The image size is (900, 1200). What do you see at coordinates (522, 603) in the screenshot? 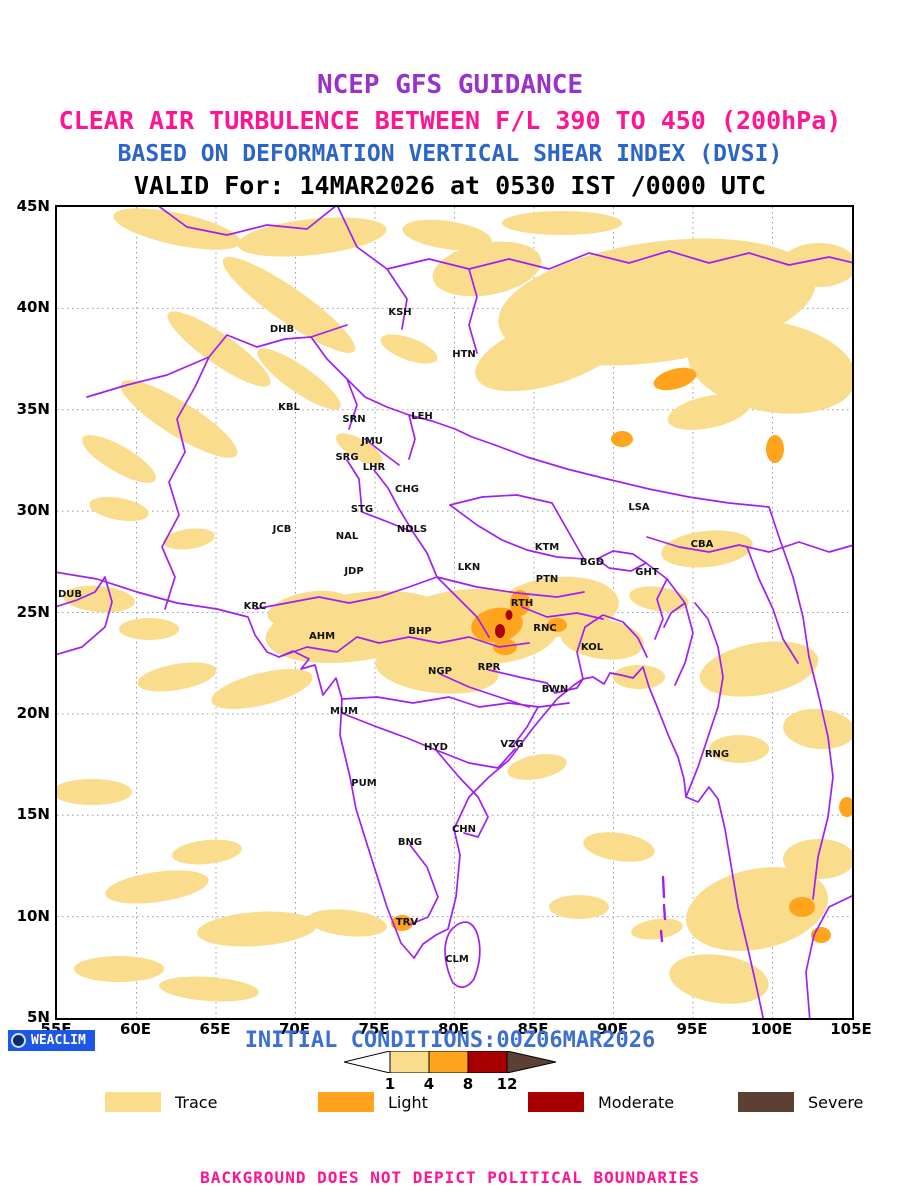
I see `station-label-rth: RTH` at bounding box center [522, 603].